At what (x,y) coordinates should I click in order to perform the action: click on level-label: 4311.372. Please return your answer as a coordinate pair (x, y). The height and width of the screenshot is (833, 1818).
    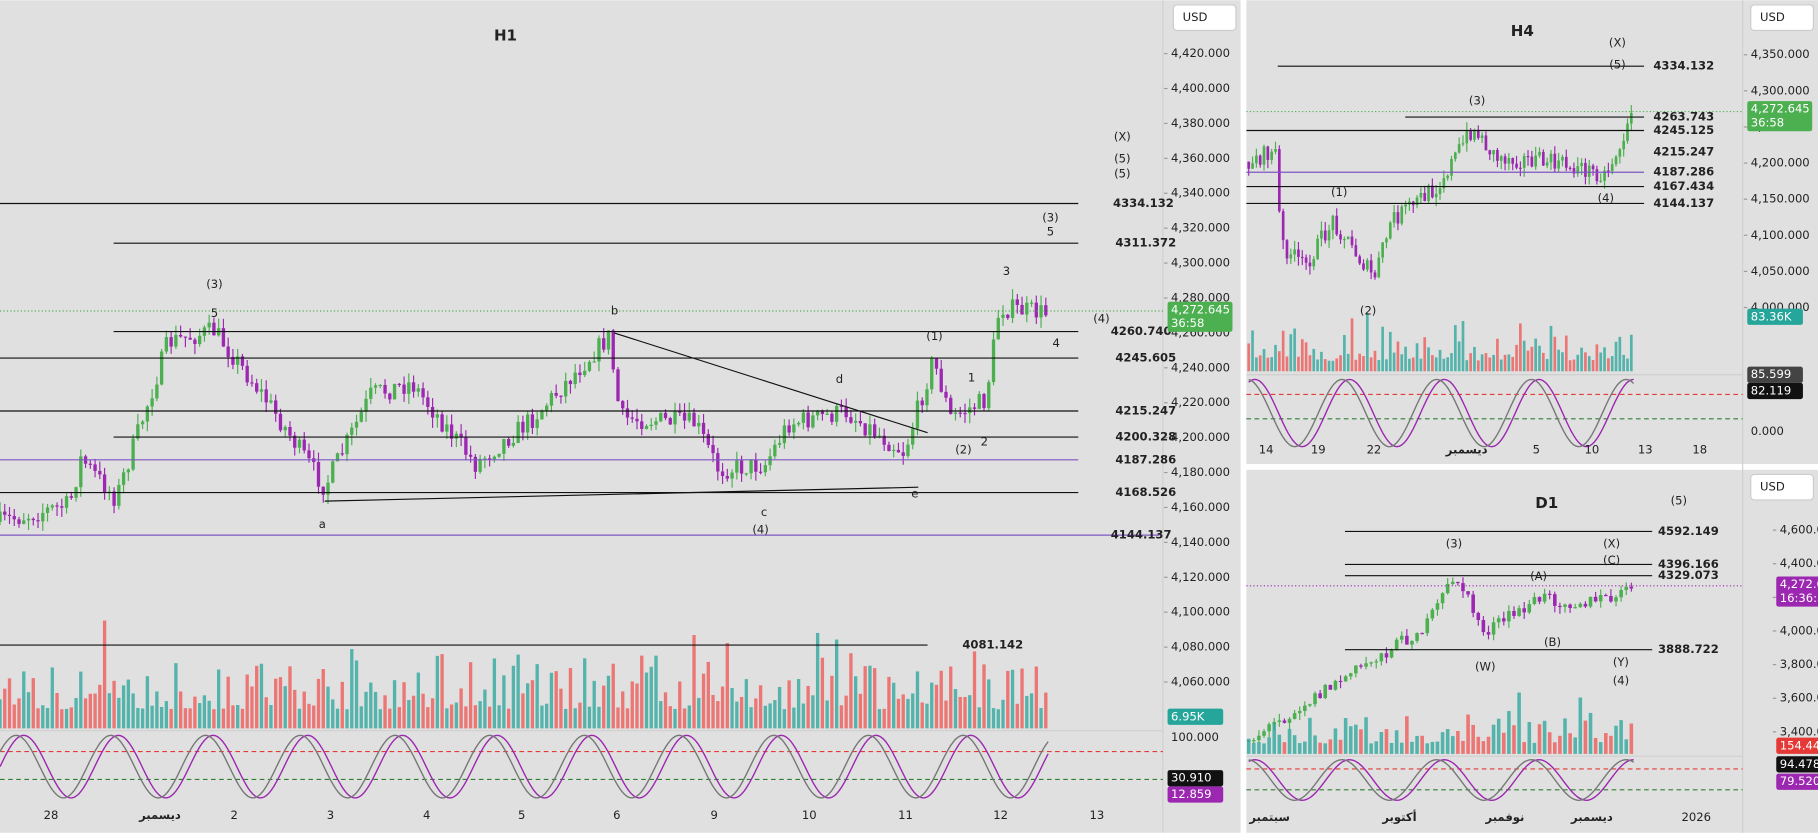
    Looking at the image, I should click on (1145, 243).